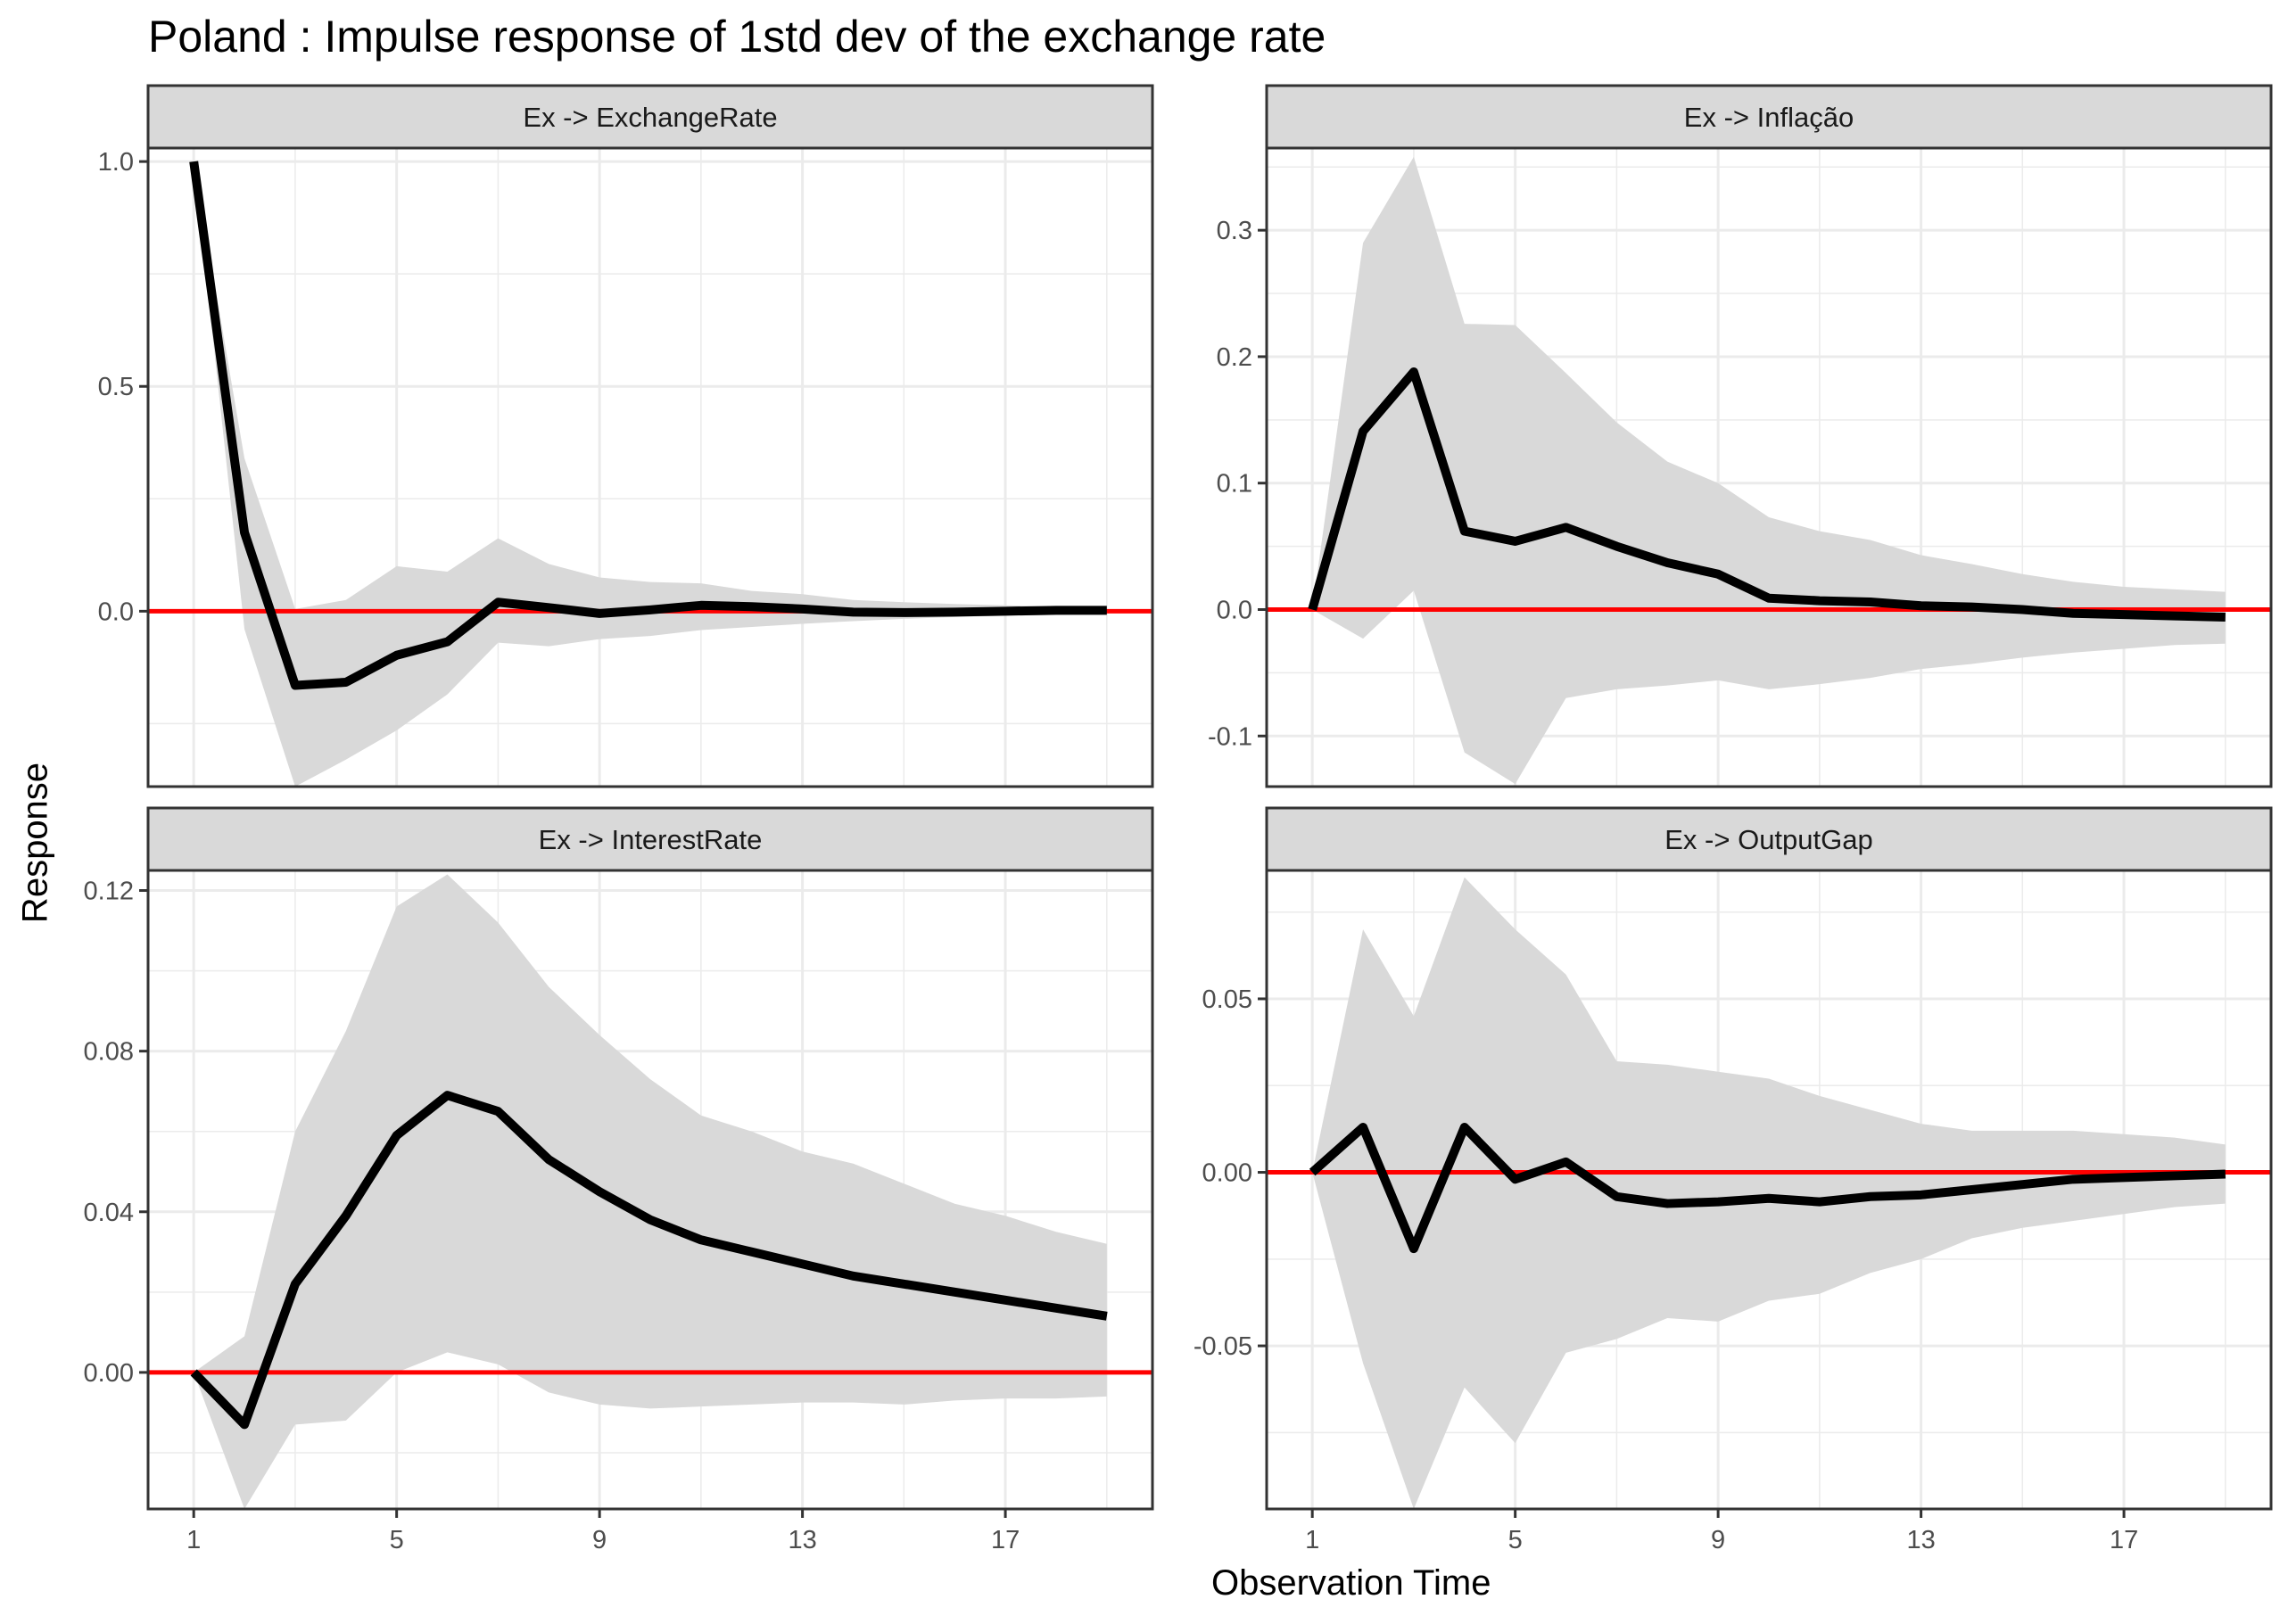 This screenshot has height=1624, width=2288. What do you see at coordinates (109, 892) in the screenshot?
I see `y-tick-label: 0.12` at bounding box center [109, 892].